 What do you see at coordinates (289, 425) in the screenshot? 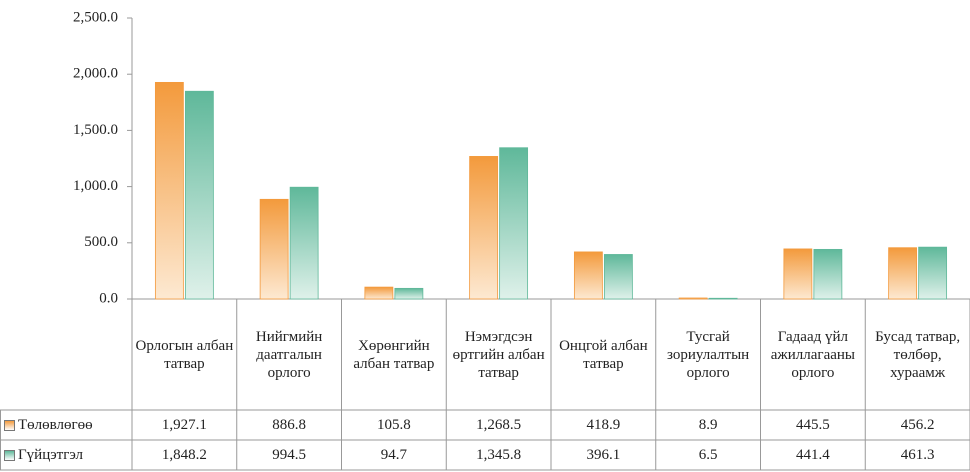
I see `value-label: 886.8` at bounding box center [289, 425].